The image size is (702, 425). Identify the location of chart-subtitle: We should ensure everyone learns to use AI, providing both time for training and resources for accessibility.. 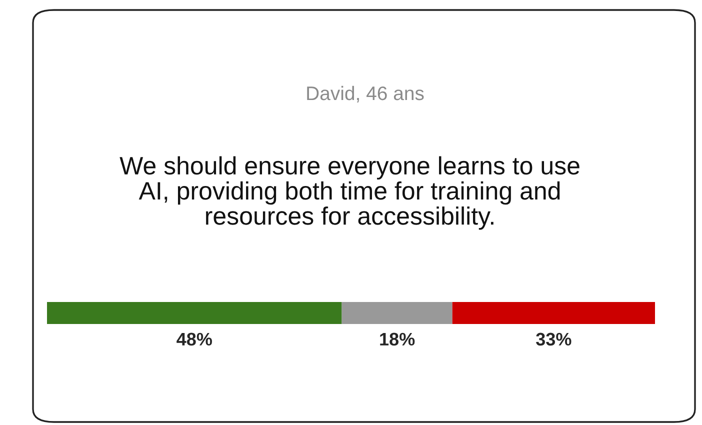
(350, 193).